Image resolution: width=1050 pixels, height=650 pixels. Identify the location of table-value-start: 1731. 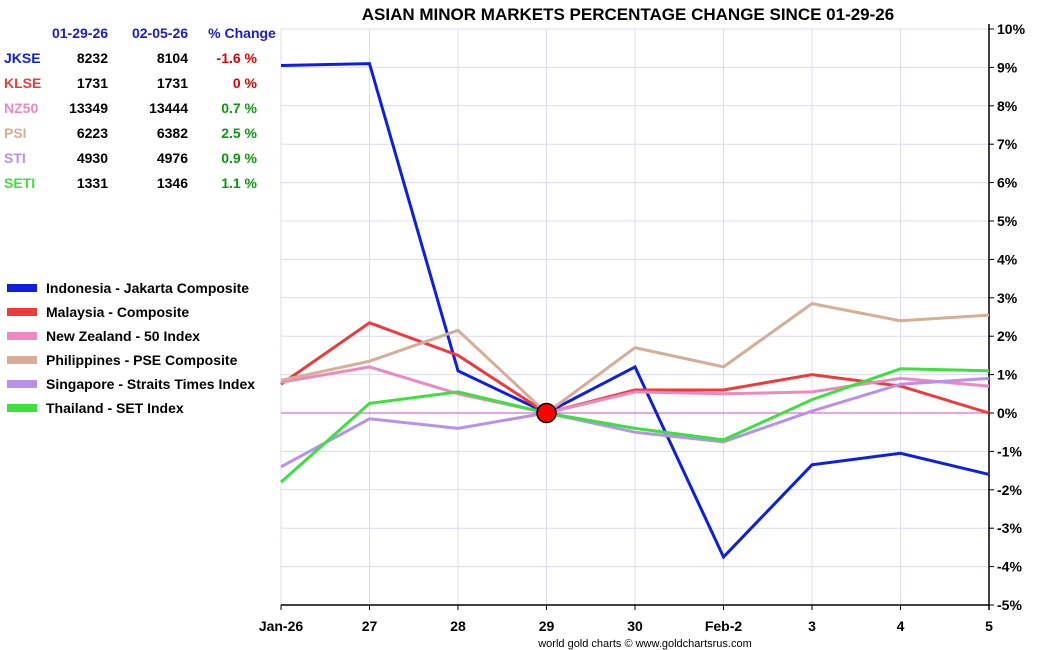
(92, 83).